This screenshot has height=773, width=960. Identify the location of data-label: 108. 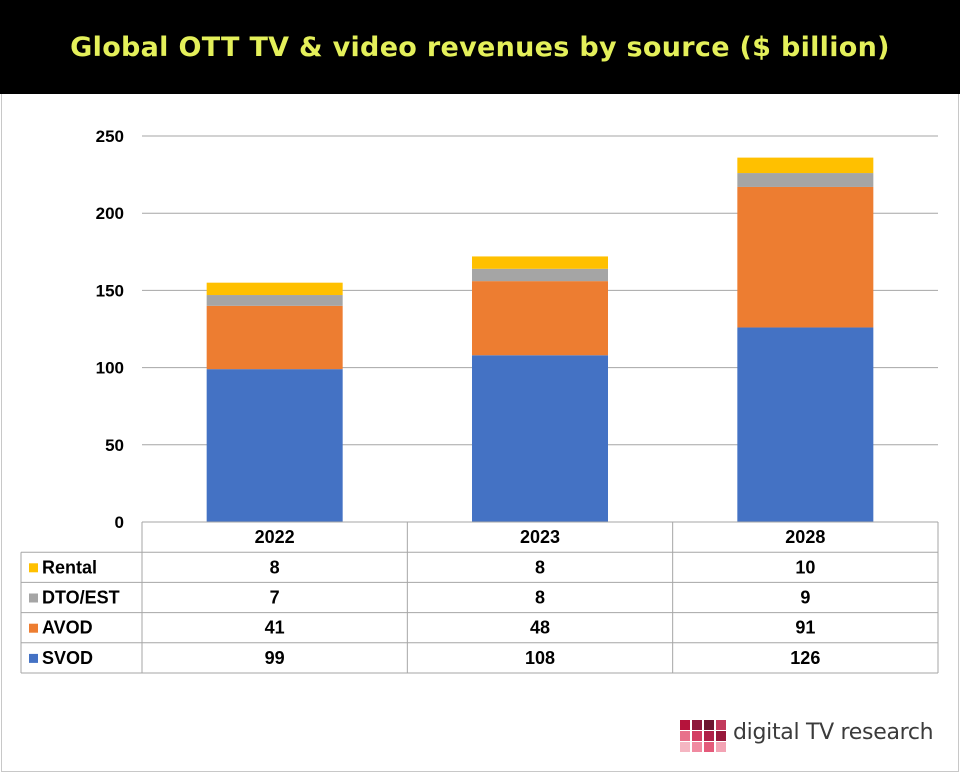
(540, 658).